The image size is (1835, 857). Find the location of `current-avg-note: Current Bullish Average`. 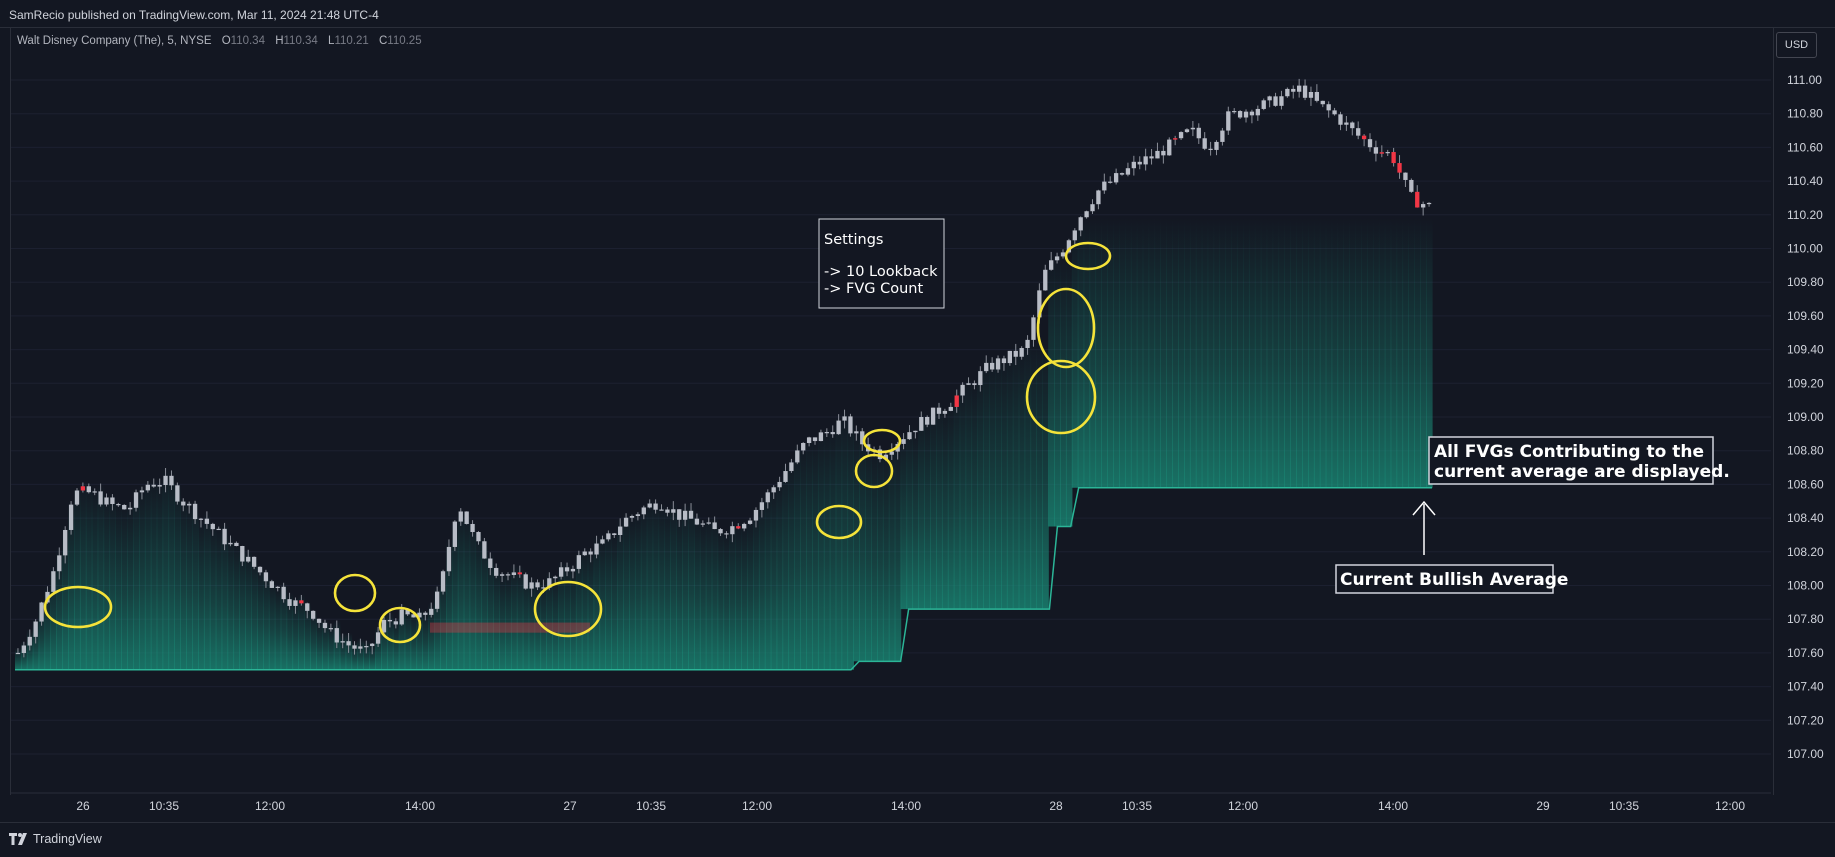

current-avg-note: Current Bullish Average is located at coordinates (1451, 547).